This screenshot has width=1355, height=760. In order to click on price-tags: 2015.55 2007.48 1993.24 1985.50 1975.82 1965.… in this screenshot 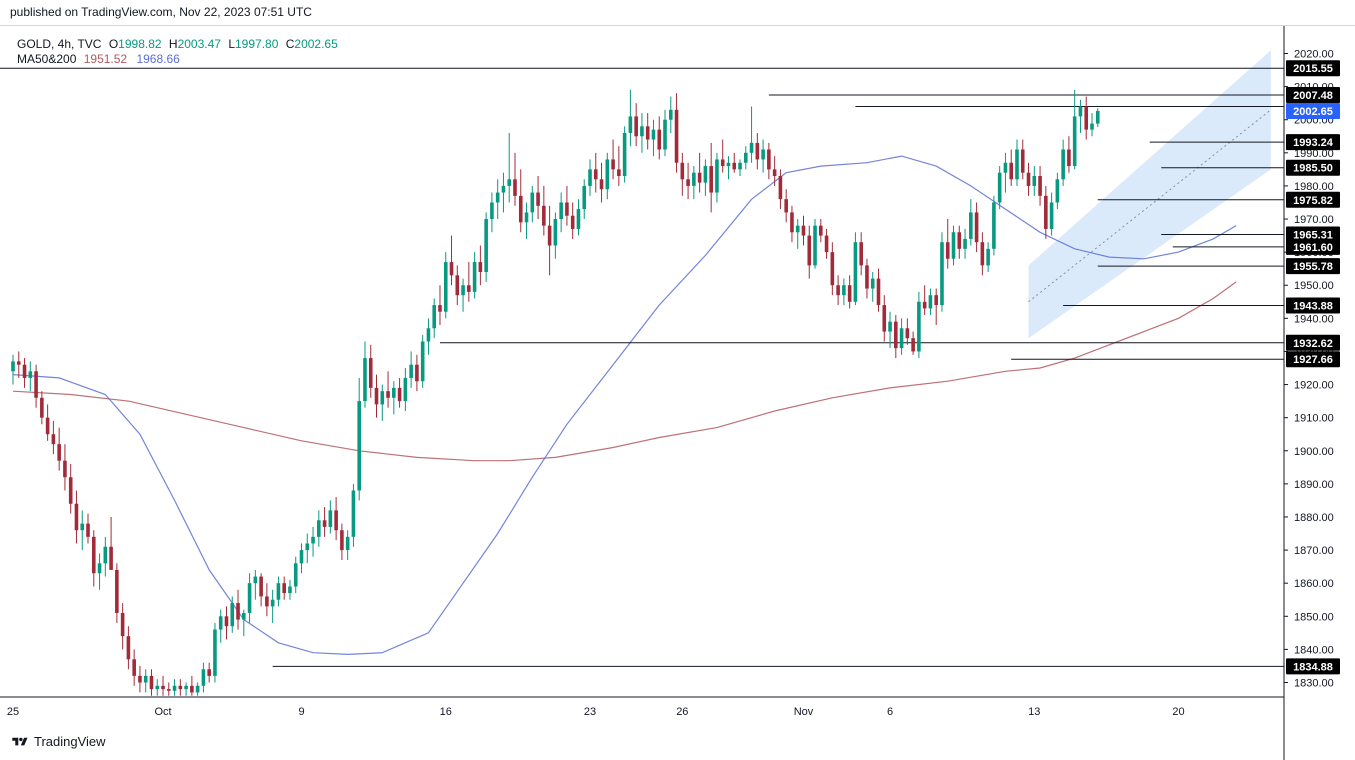, I will do `click(1313, 367)`.